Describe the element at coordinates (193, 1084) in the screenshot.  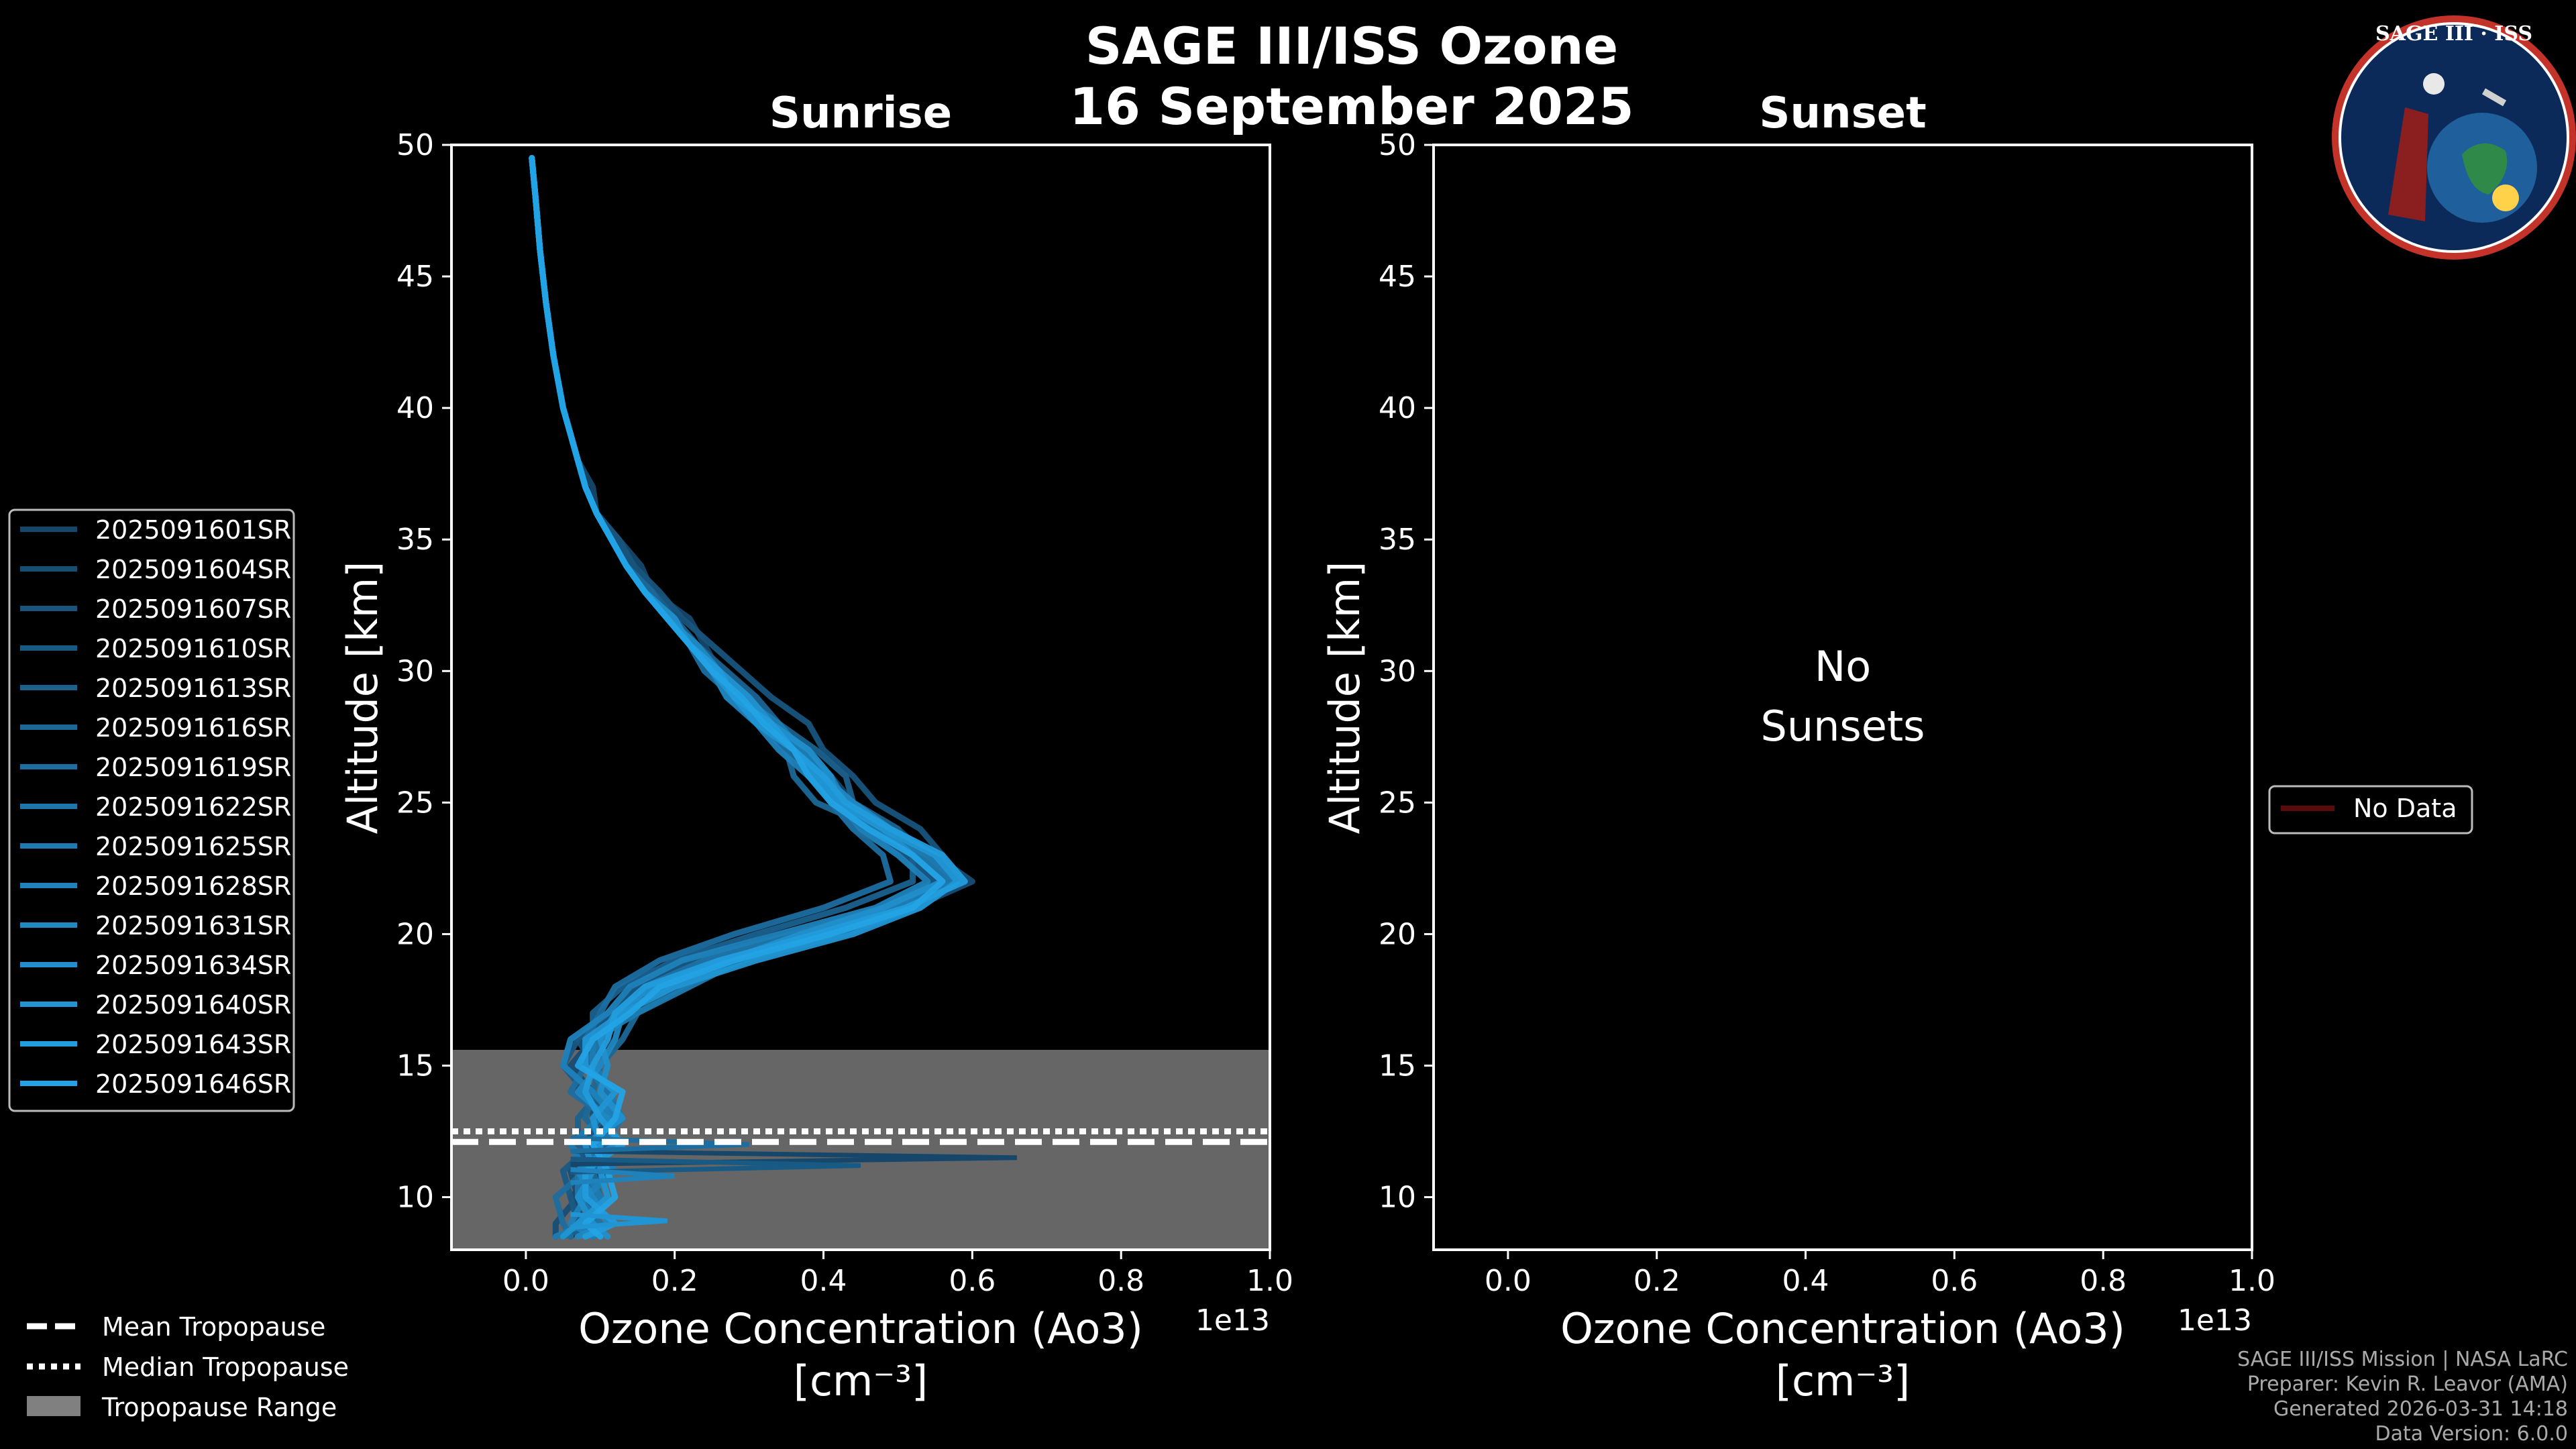
I see `legend-label-2025091646SR: 2025091646SR` at that location.